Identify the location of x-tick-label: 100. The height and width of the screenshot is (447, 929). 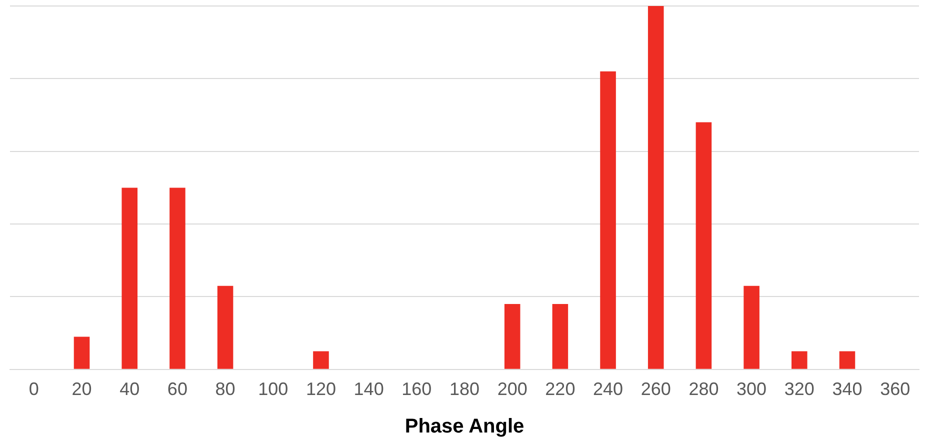
(273, 389).